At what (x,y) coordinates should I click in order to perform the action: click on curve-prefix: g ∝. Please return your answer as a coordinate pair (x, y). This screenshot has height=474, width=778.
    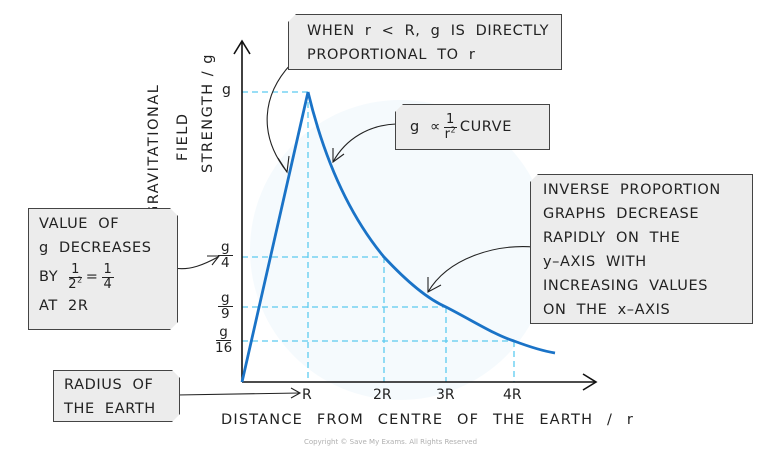
    Looking at the image, I should click on (425, 127).